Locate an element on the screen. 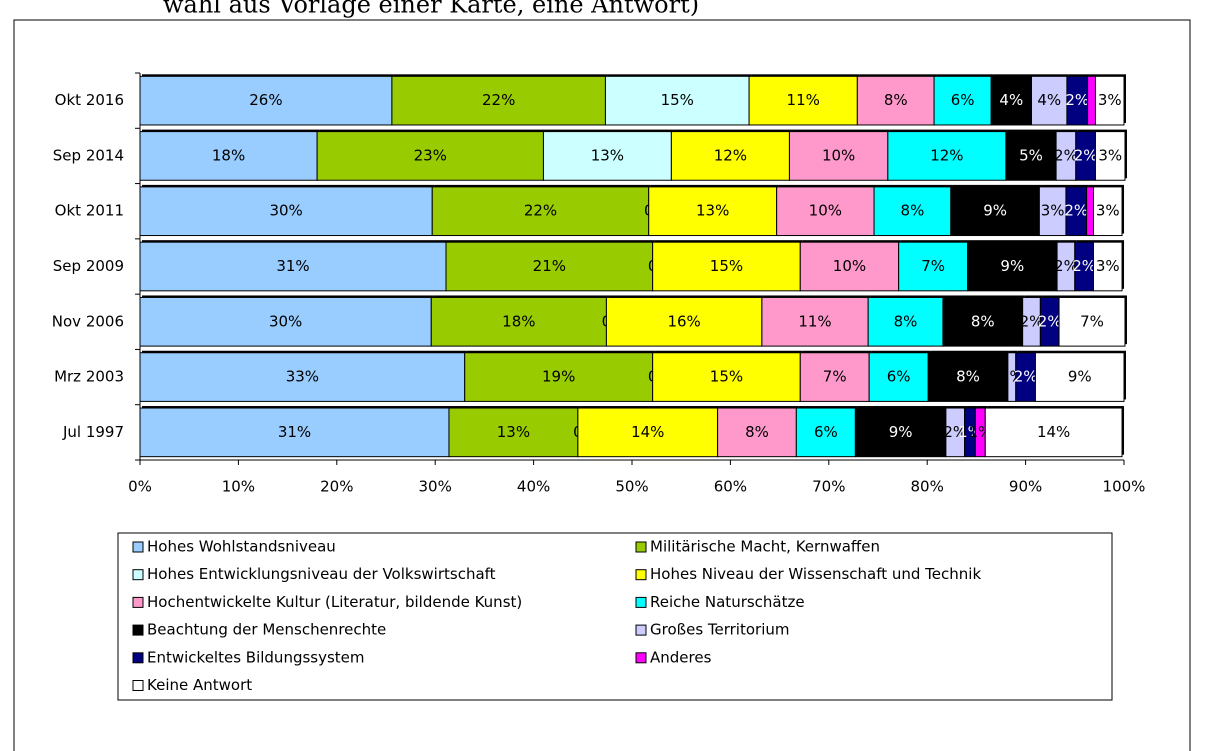 This screenshot has height=751, width=1206. x-tick-label: 50% is located at coordinates (631, 487).